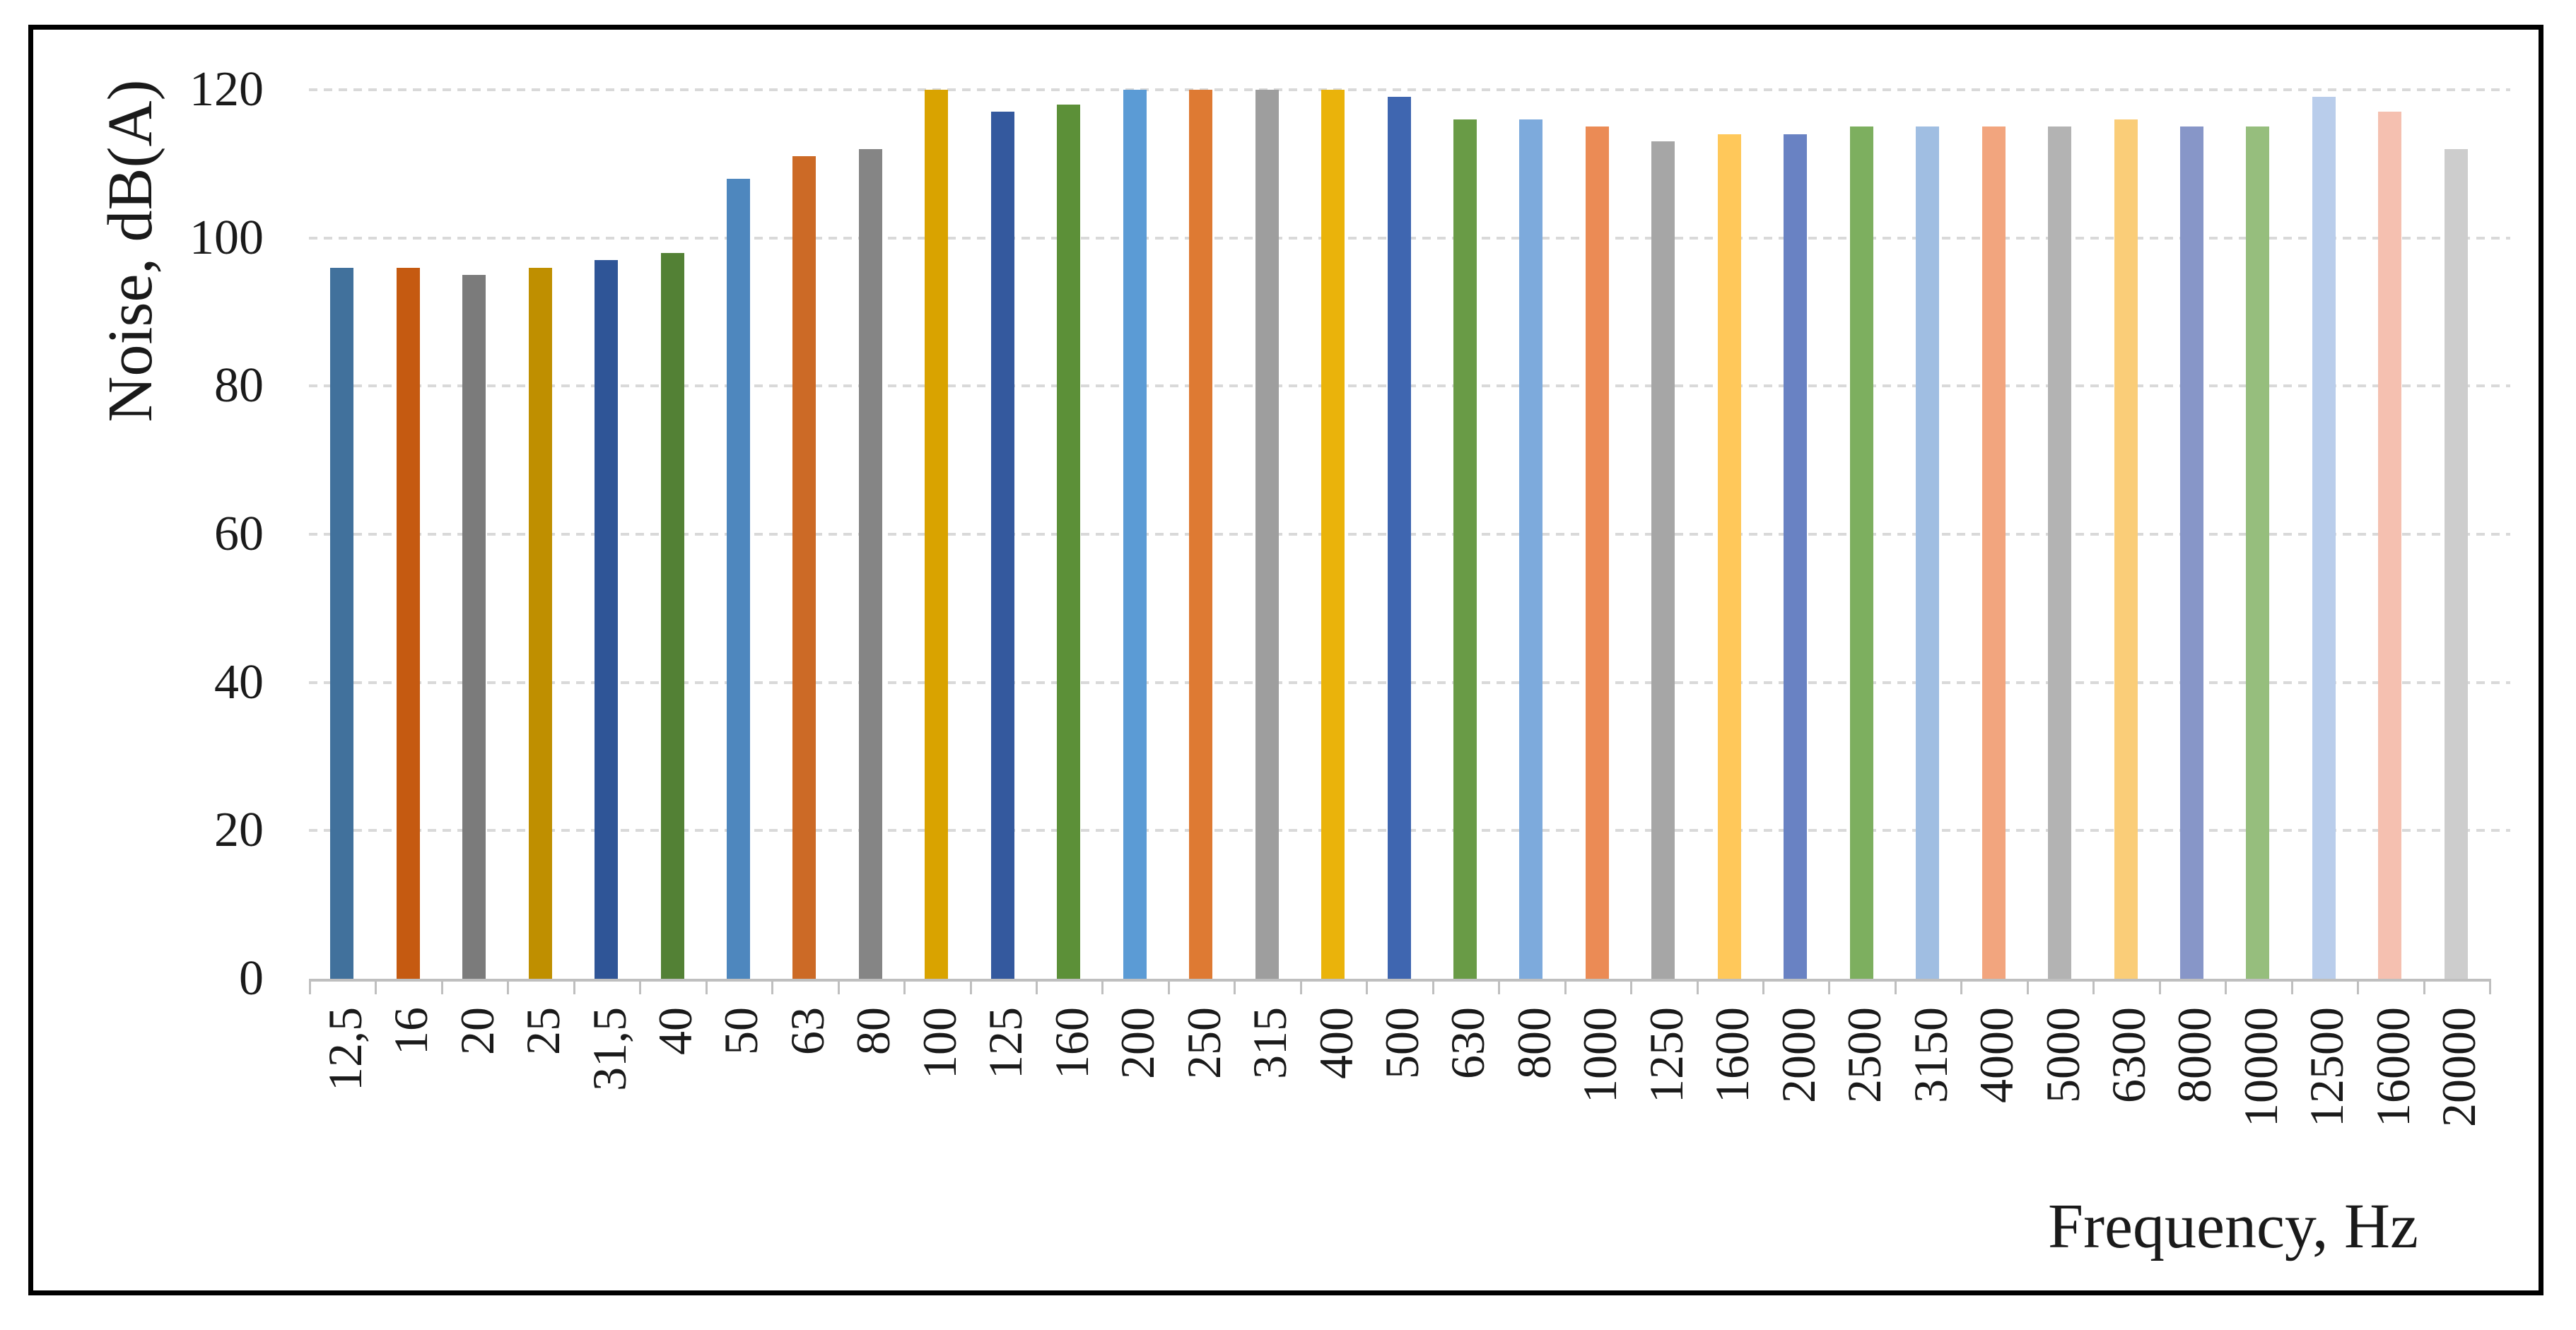  Describe the element at coordinates (227, 89) in the screenshot. I see `y-tick-label-120: 120` at that location.